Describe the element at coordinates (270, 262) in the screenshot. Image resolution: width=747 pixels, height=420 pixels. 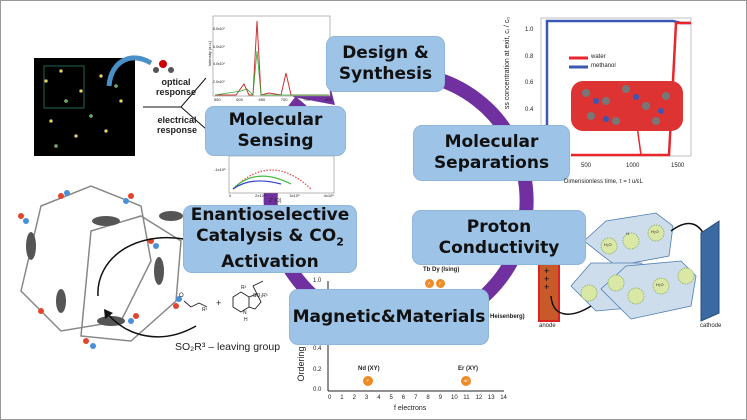
I see `box-line: Activation` at that location.